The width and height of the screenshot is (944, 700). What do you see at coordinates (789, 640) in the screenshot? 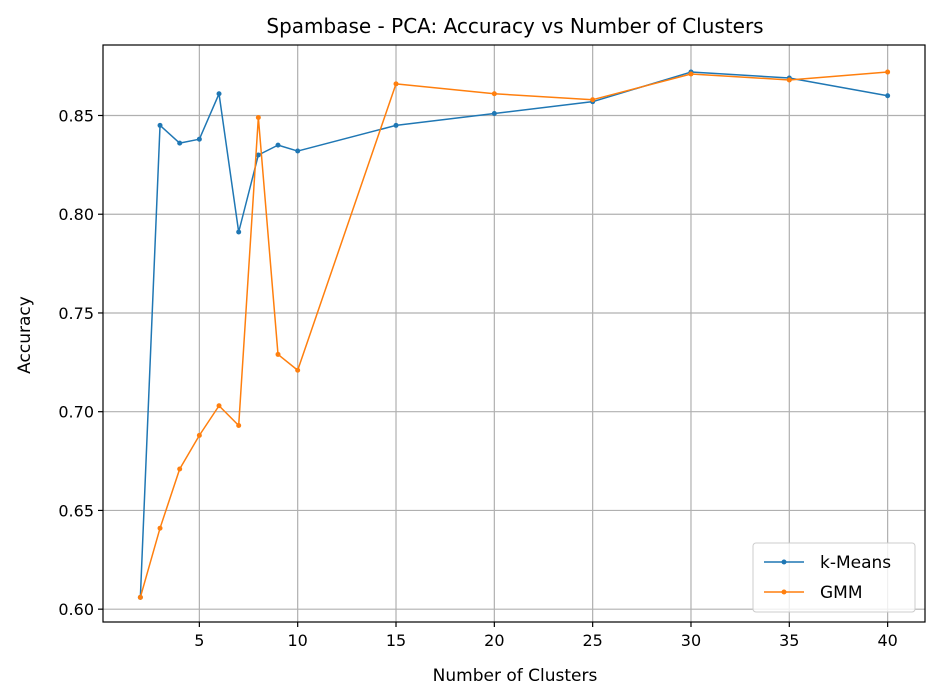
I see `x-tick-label: 35` at bounding box center [789, 640].